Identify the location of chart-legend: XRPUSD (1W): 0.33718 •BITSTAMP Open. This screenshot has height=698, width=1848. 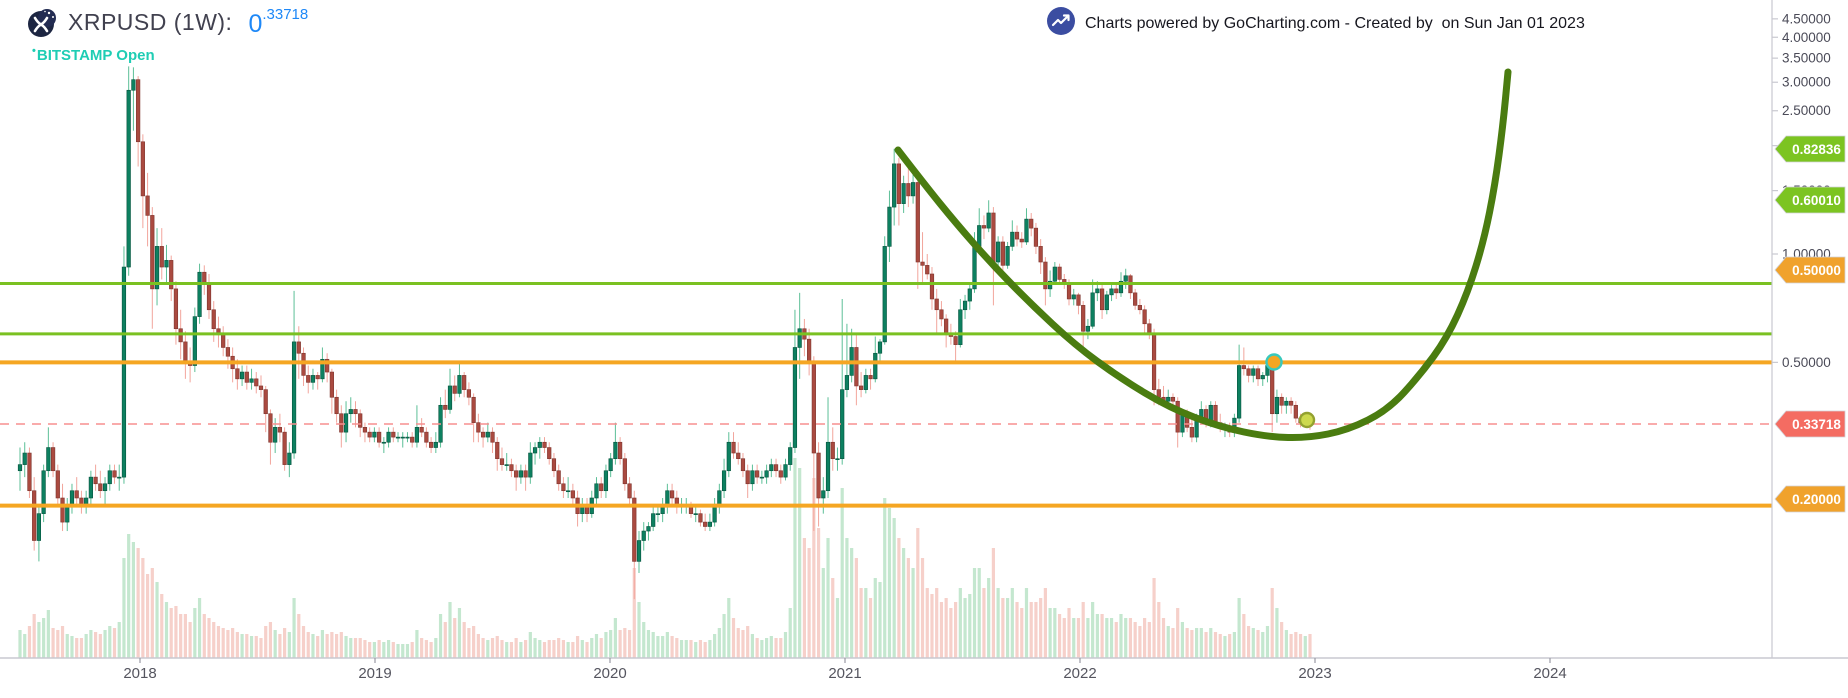
(167, 35).